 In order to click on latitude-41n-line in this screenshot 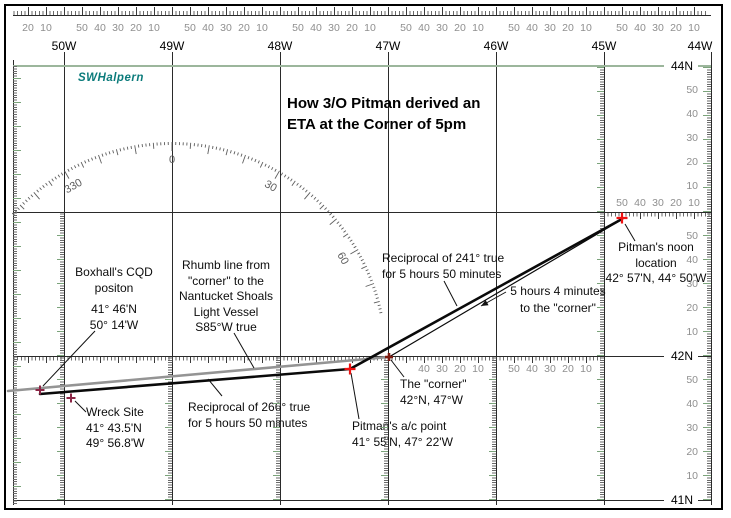, I will do `click(338, 500)`.